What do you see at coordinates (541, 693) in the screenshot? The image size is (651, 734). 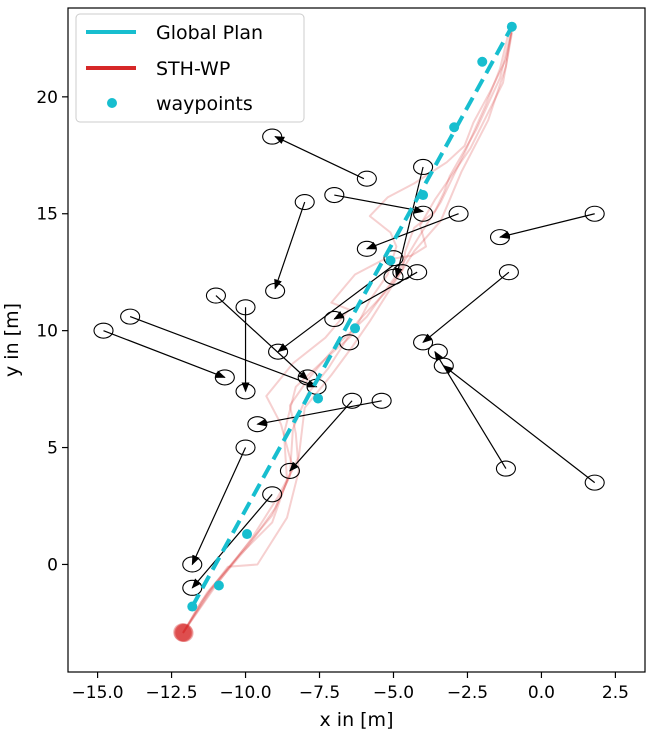 I see `x-tick-label: 0.0` at bounding box center [541, 693].